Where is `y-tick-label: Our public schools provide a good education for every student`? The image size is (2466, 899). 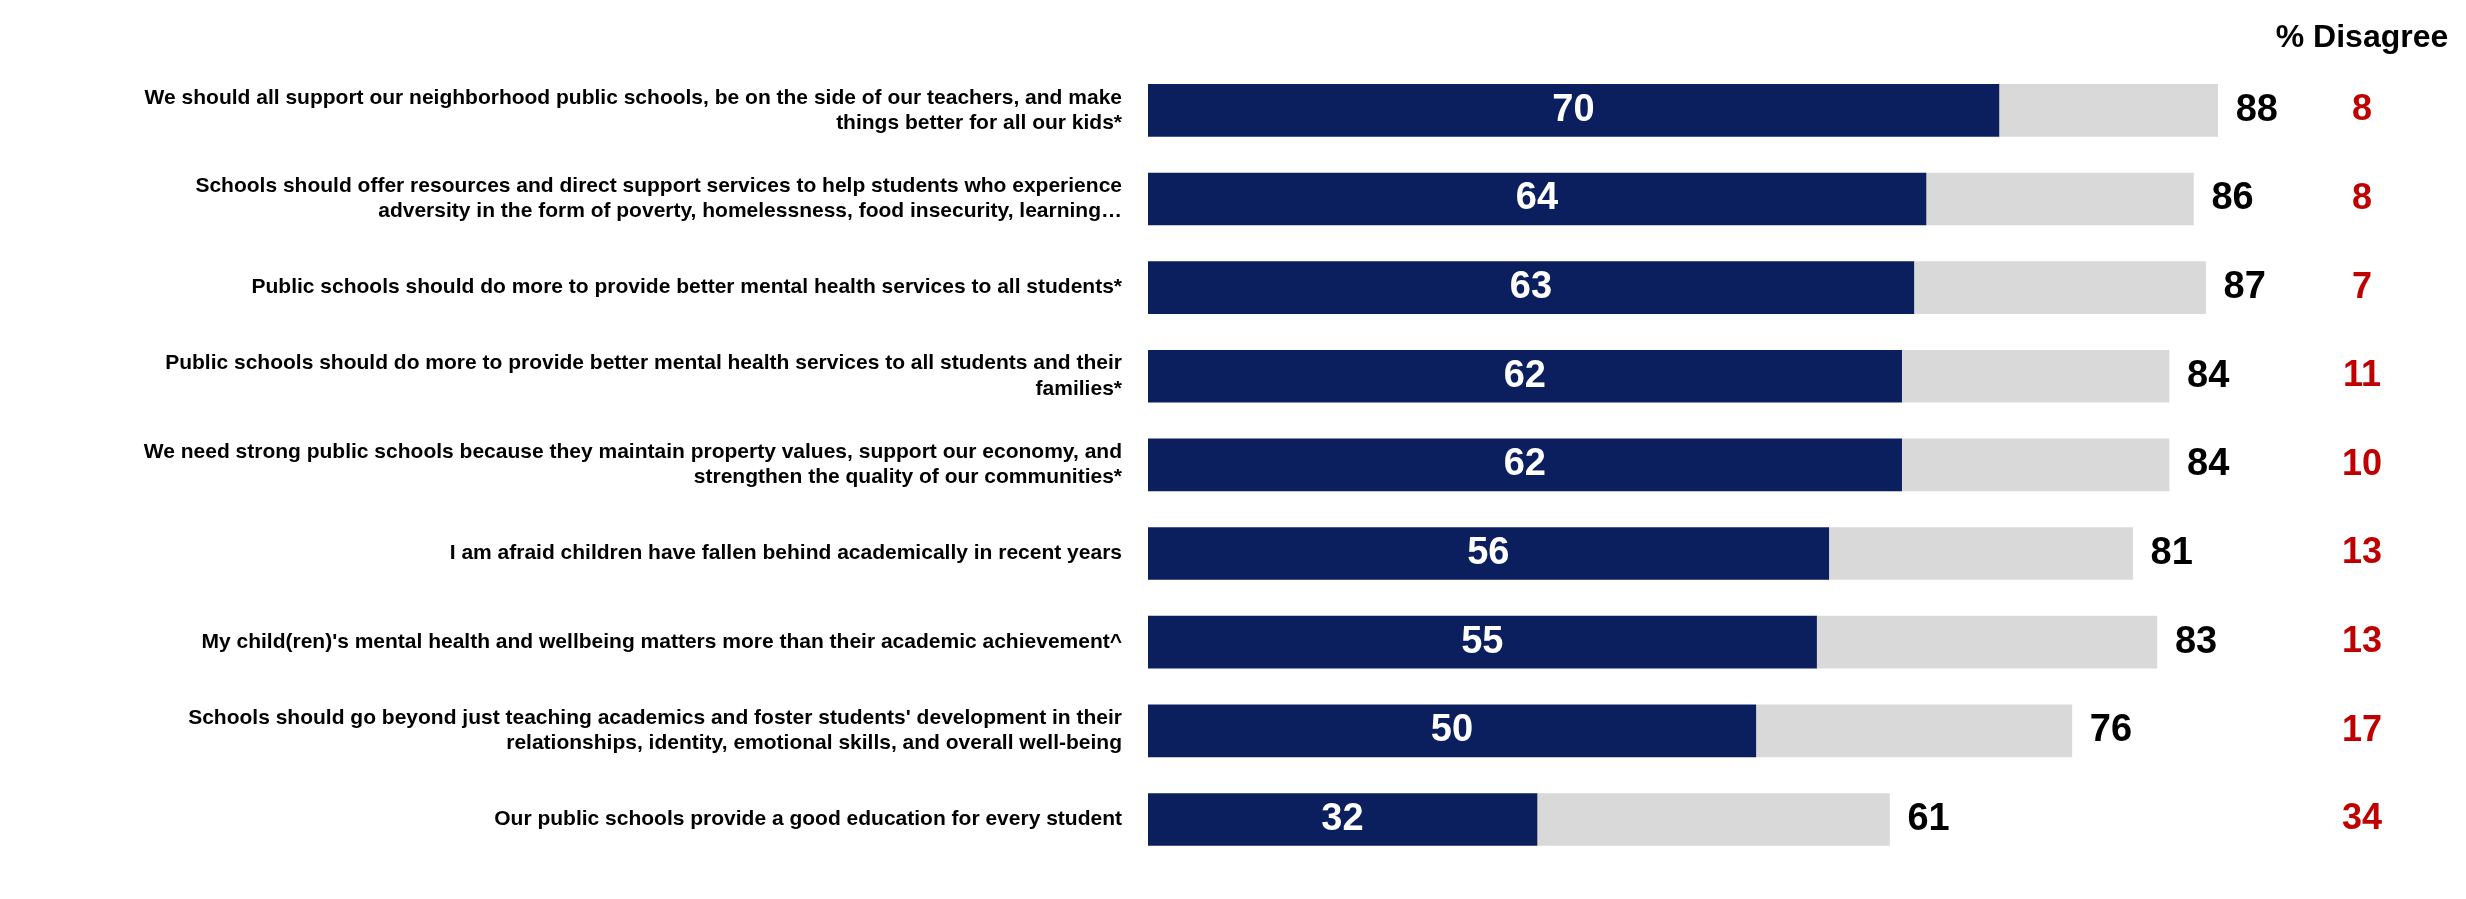 y-tick-label: Our public schools provide a good education for every student is located at coordinates (808, 818).